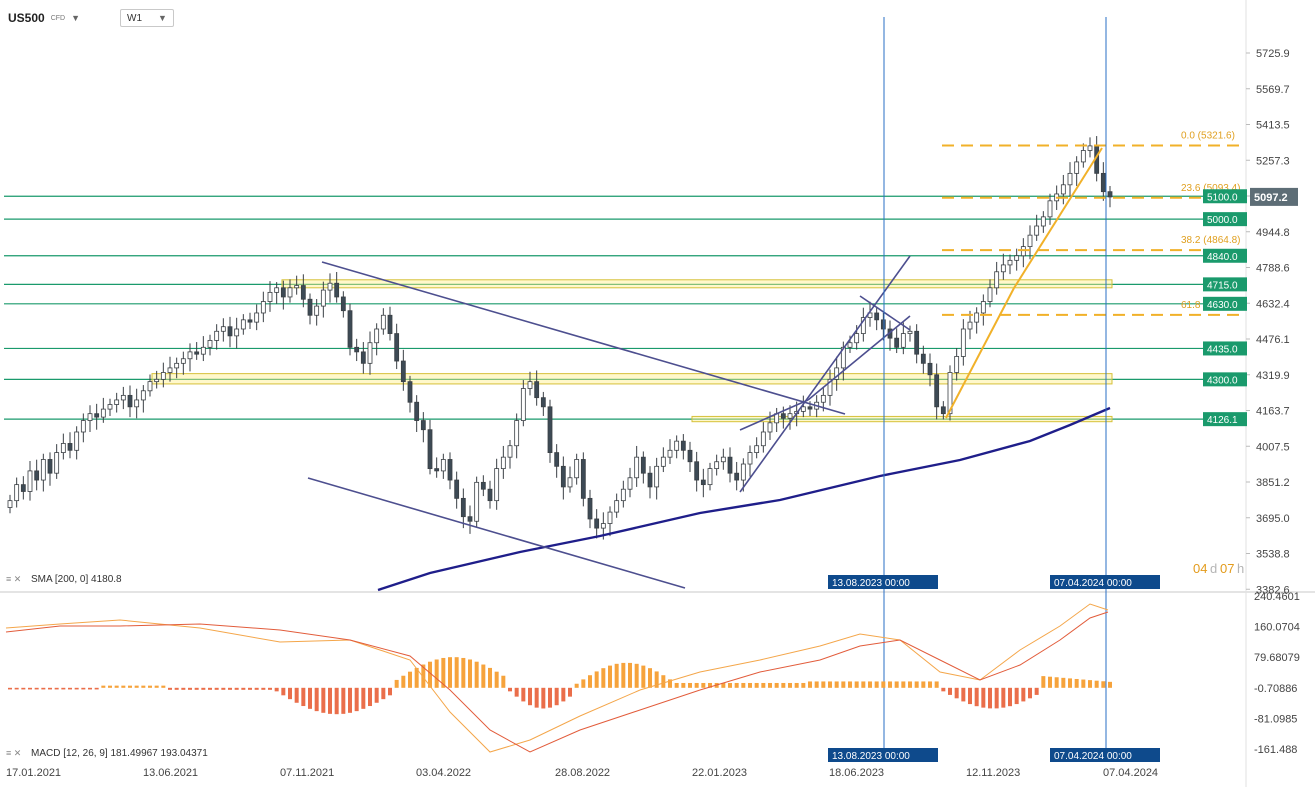 Image resolution: width=1315 pixels, height=792 pixels. What do you see at coordinates (76, 18) in the screenshot?
I see `symbol-chevron-down-icon: ▼` at bounding box center [76, 18].